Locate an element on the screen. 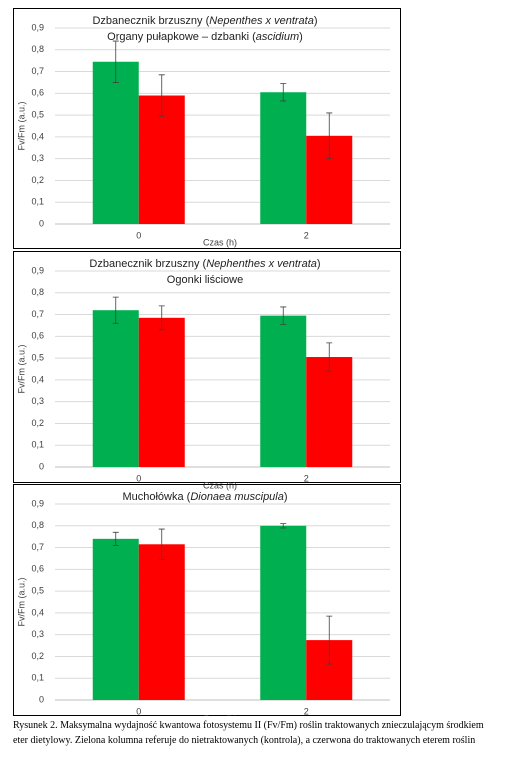 This screenshot has width=508, height=777. chart-title: Organy pułapkowe – dzbanki (ascidium) is located at coordinates (205, 37).